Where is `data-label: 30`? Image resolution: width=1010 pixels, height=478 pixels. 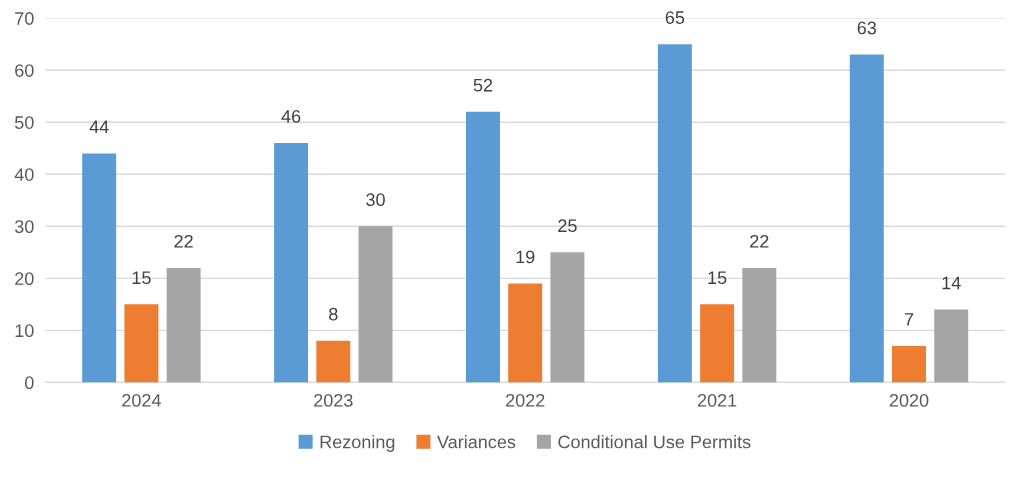
data-label: 30 is located at coordinates (375, 200).